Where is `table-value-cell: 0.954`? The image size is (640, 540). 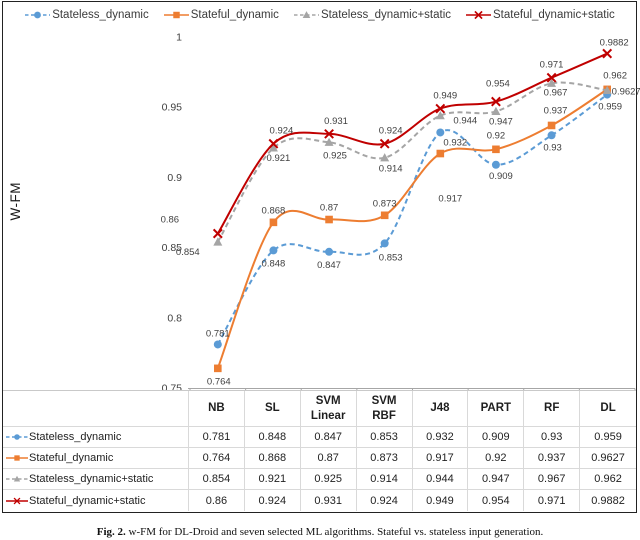 table-value-cell: 0.954 is located at coordinates (496, 500).